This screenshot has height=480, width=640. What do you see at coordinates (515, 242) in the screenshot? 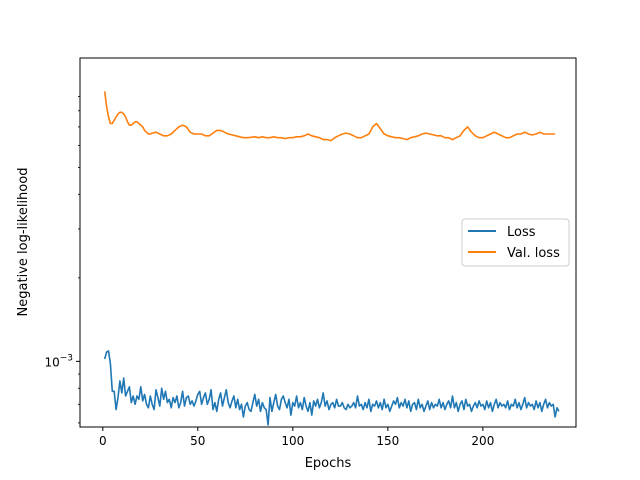
I see `legend: Loss Val. loss` at bounding box center [515, 242].